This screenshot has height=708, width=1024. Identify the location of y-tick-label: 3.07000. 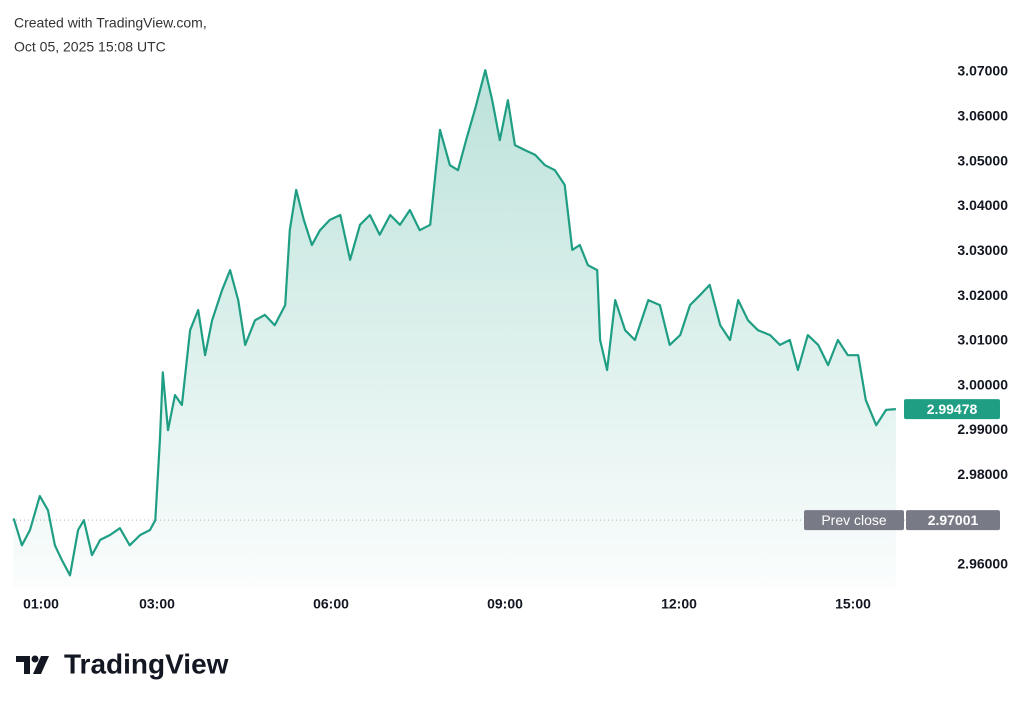
(982, 71).